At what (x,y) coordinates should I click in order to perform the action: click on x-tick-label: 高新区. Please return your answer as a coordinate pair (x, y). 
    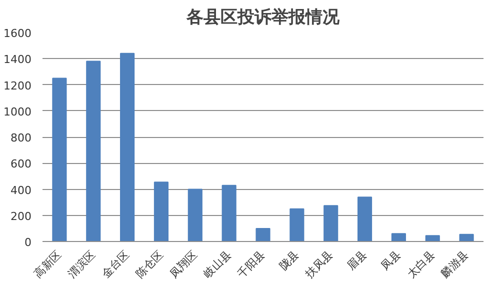
    Looking at the image, I should click on (48, 264).